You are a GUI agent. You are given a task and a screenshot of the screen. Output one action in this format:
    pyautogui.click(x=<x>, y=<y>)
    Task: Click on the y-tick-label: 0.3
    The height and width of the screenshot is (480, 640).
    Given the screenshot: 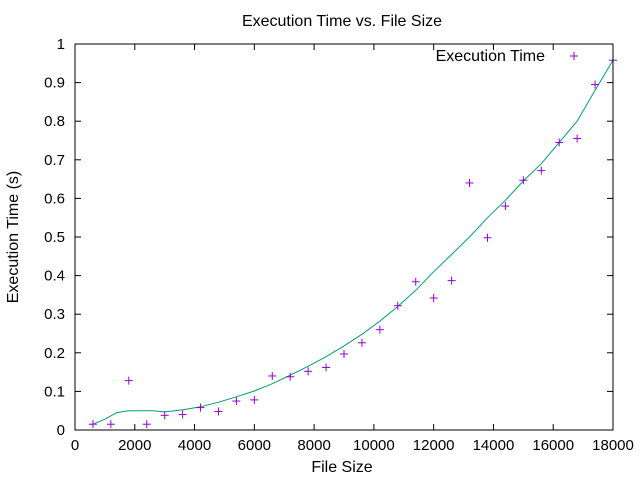 What is the action you would take?
    pyautogui.click(x=54, y=314)
    